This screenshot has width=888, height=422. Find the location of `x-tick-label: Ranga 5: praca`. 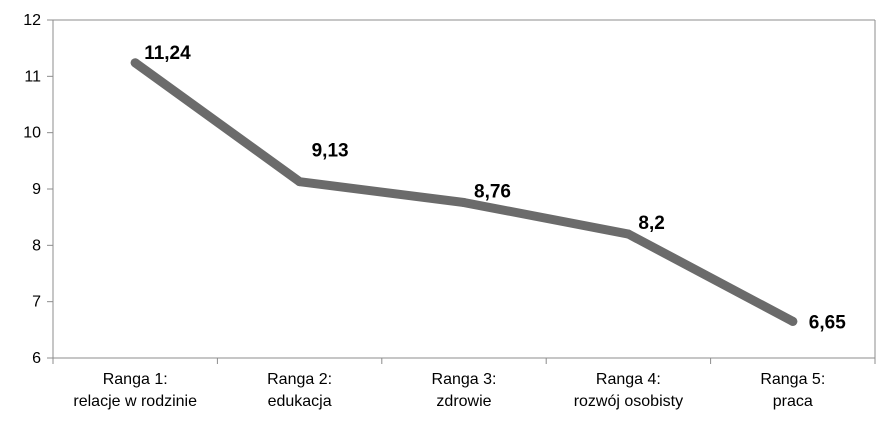

x-tick-label: Ranga 5: praca is located at coordinates (792, 390).